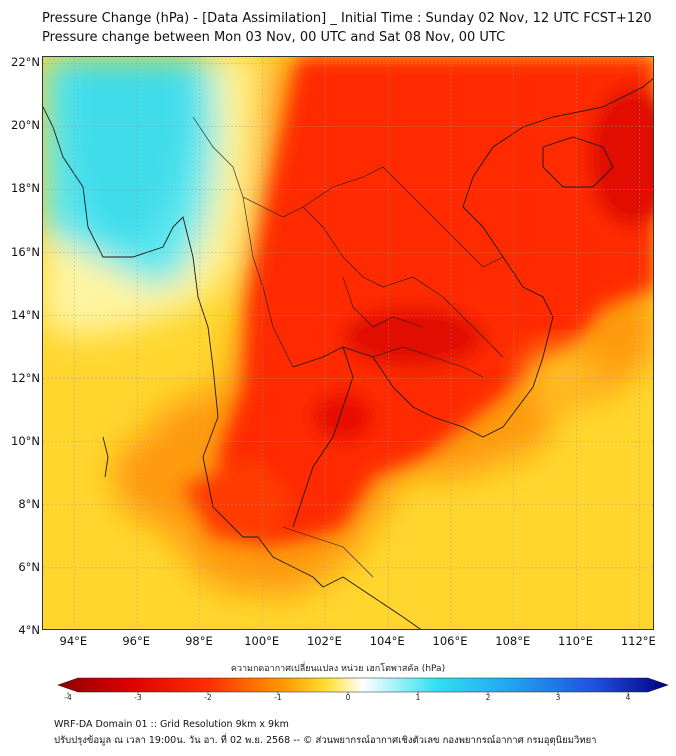 Image resolution: width=676 pixels, height=756 pixels. I want to click on colorbar, so click(363, 686).